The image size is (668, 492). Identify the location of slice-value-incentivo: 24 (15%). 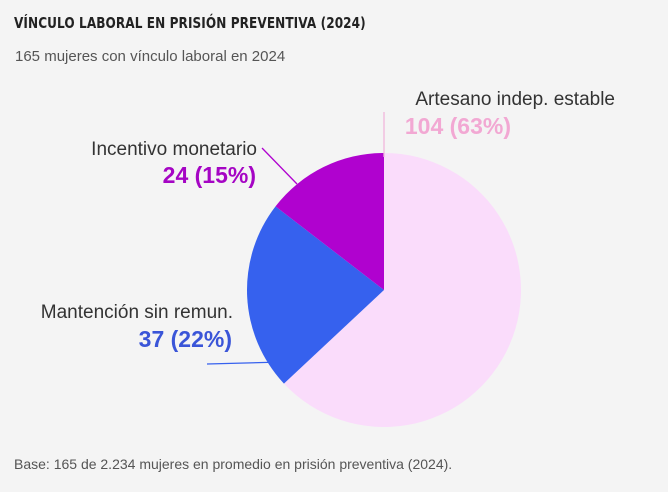
(209, 175).